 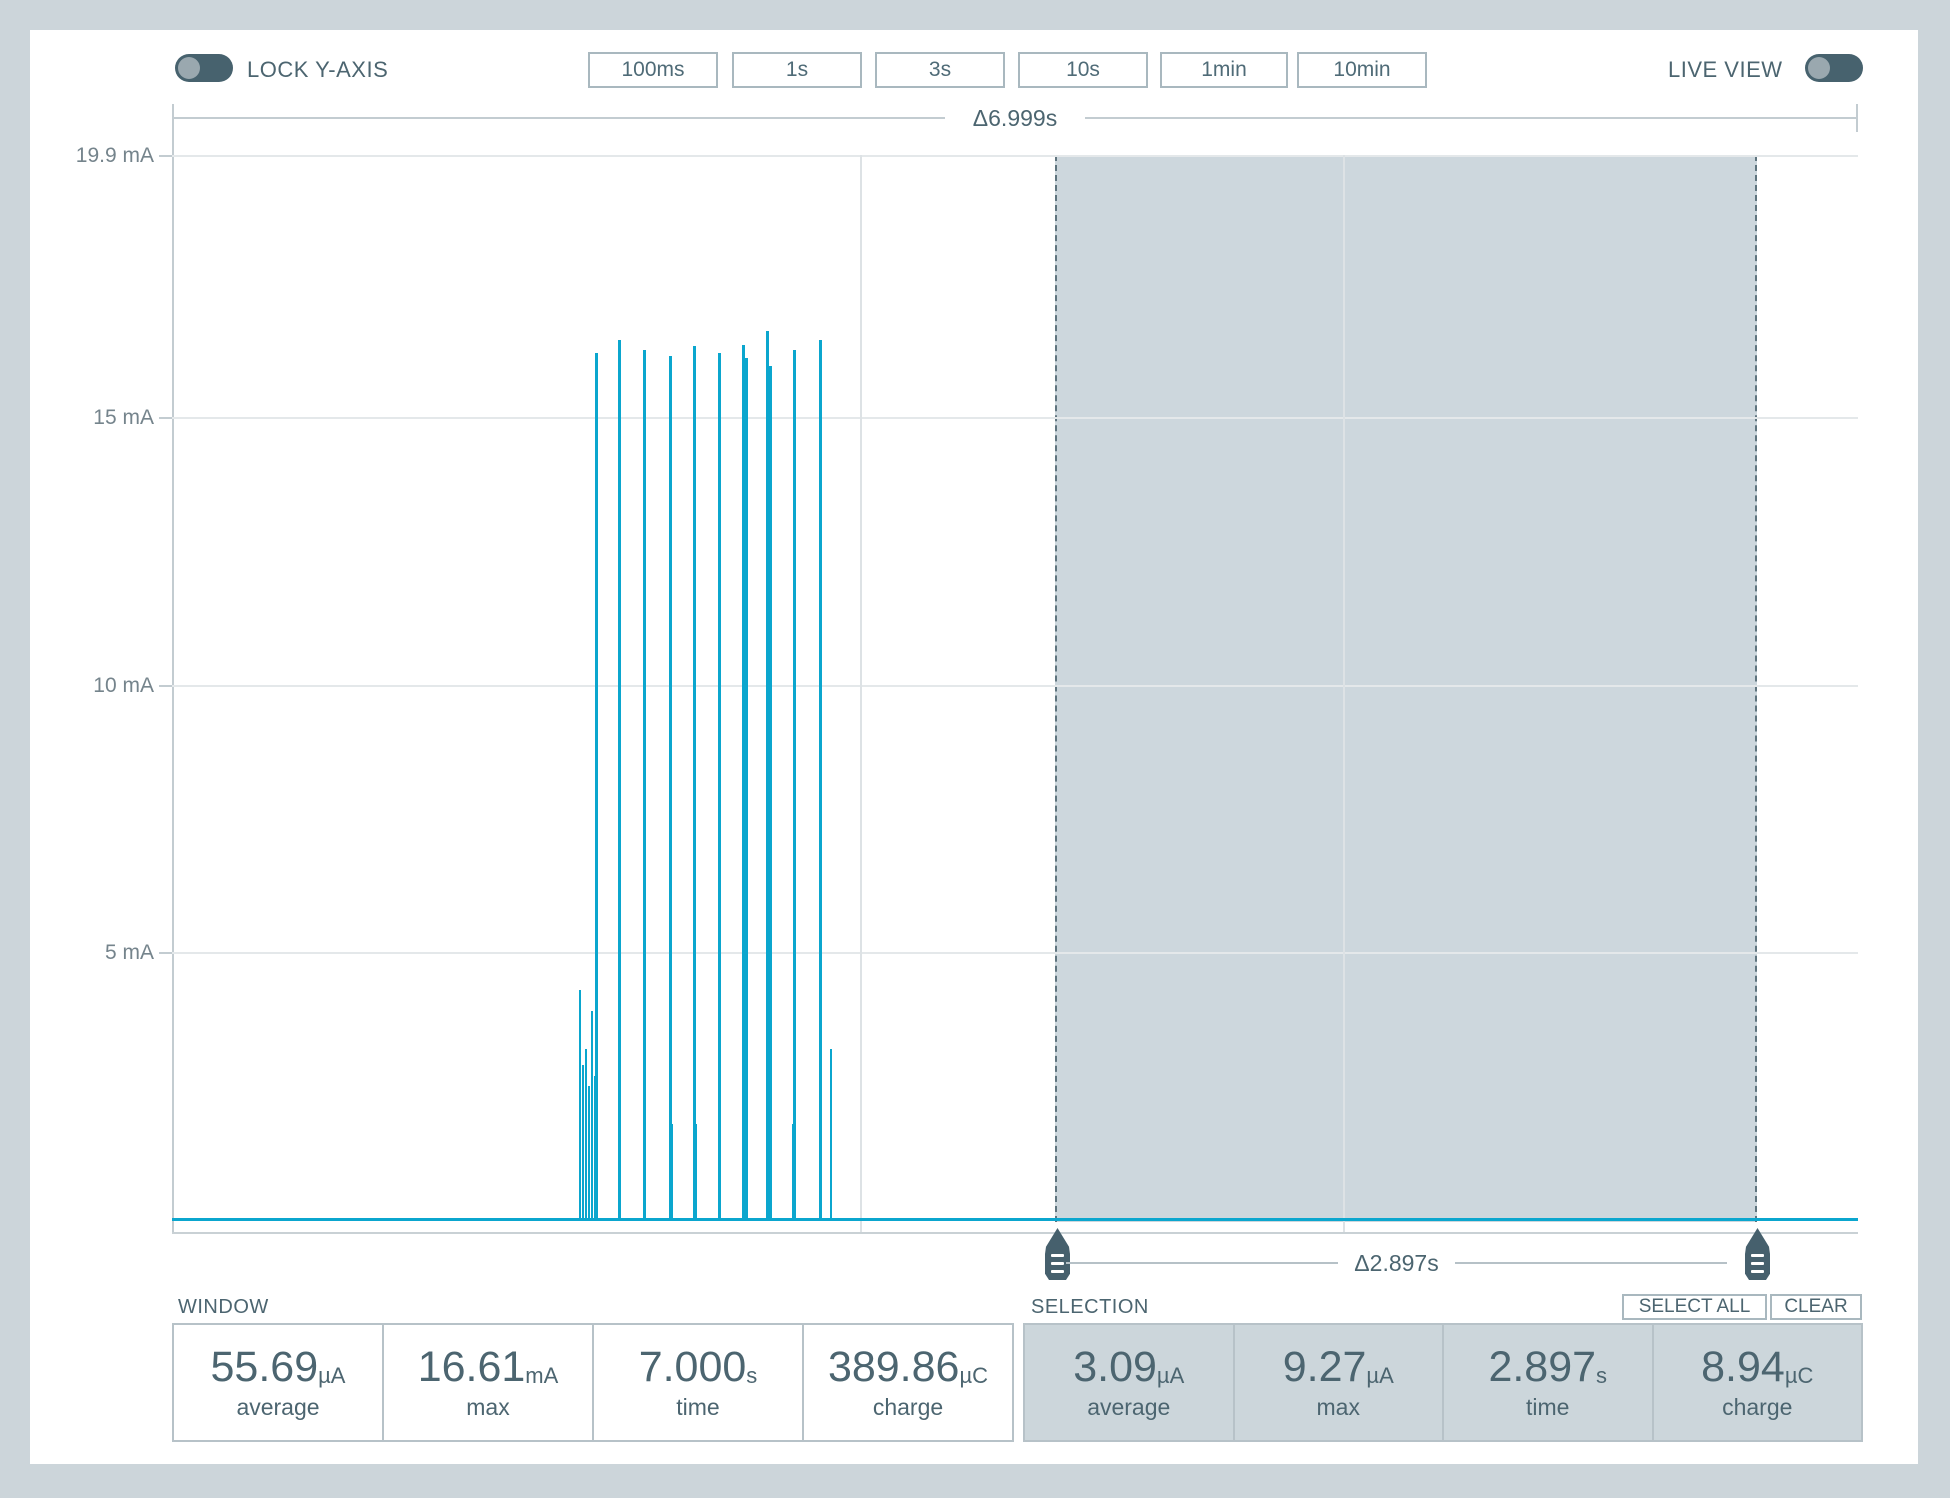 I want to click on range-button-1s: 1s, so click(x=797, y=70).